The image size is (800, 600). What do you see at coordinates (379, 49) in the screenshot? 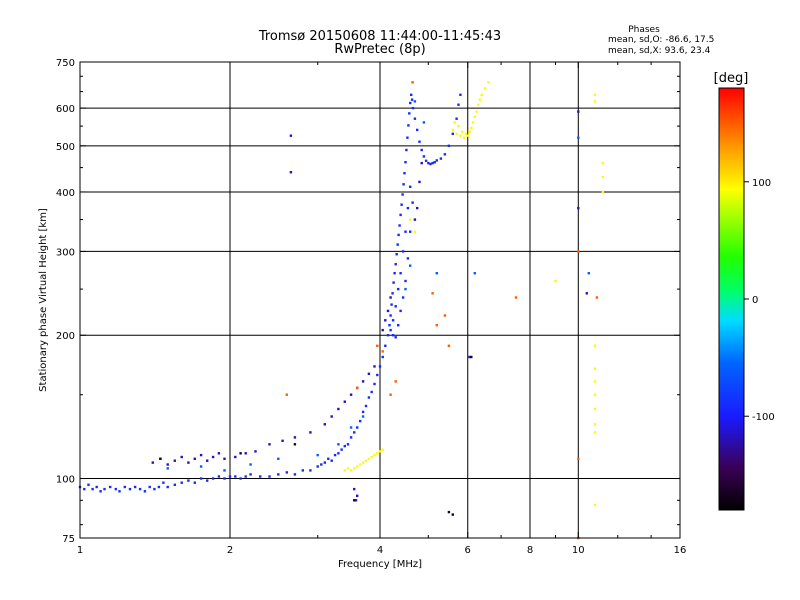
I see `chart-subtitle: RwPretec (8p)` at bounding box center [379, 49].